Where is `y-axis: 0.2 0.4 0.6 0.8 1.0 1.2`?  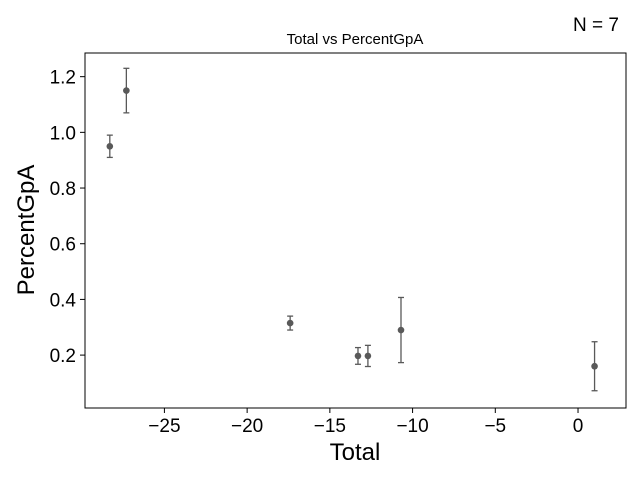 y-axis: 0.2 0.4 0.6 0.8 1.0 1.2 is located at coordinates (67, 217).